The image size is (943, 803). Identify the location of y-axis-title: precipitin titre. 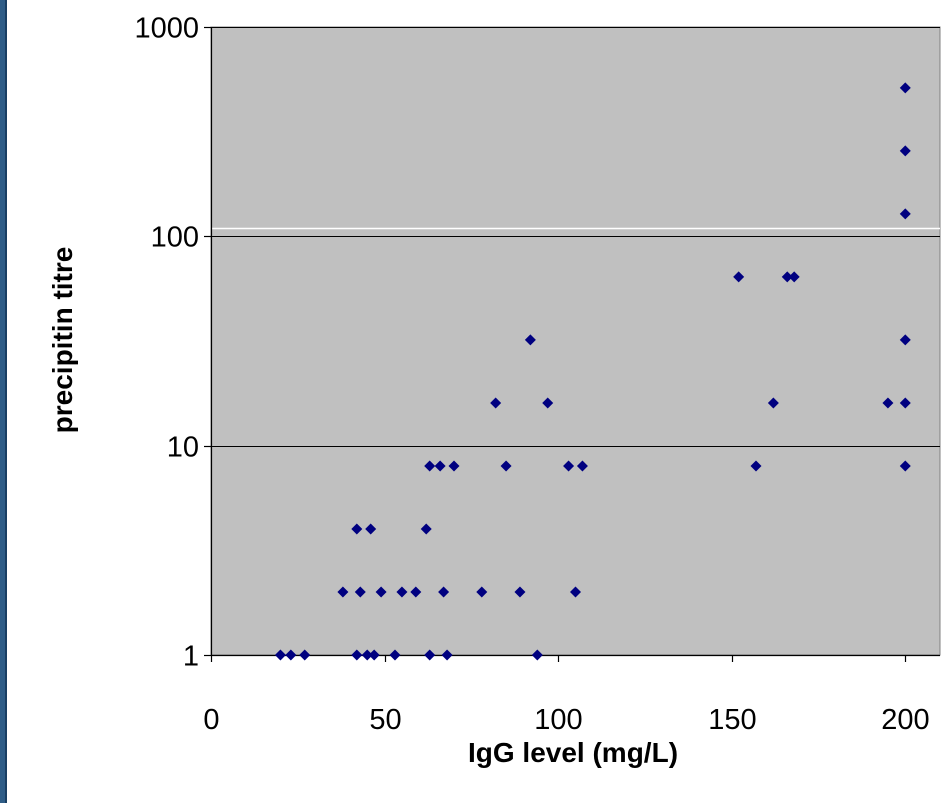
(62, 340).